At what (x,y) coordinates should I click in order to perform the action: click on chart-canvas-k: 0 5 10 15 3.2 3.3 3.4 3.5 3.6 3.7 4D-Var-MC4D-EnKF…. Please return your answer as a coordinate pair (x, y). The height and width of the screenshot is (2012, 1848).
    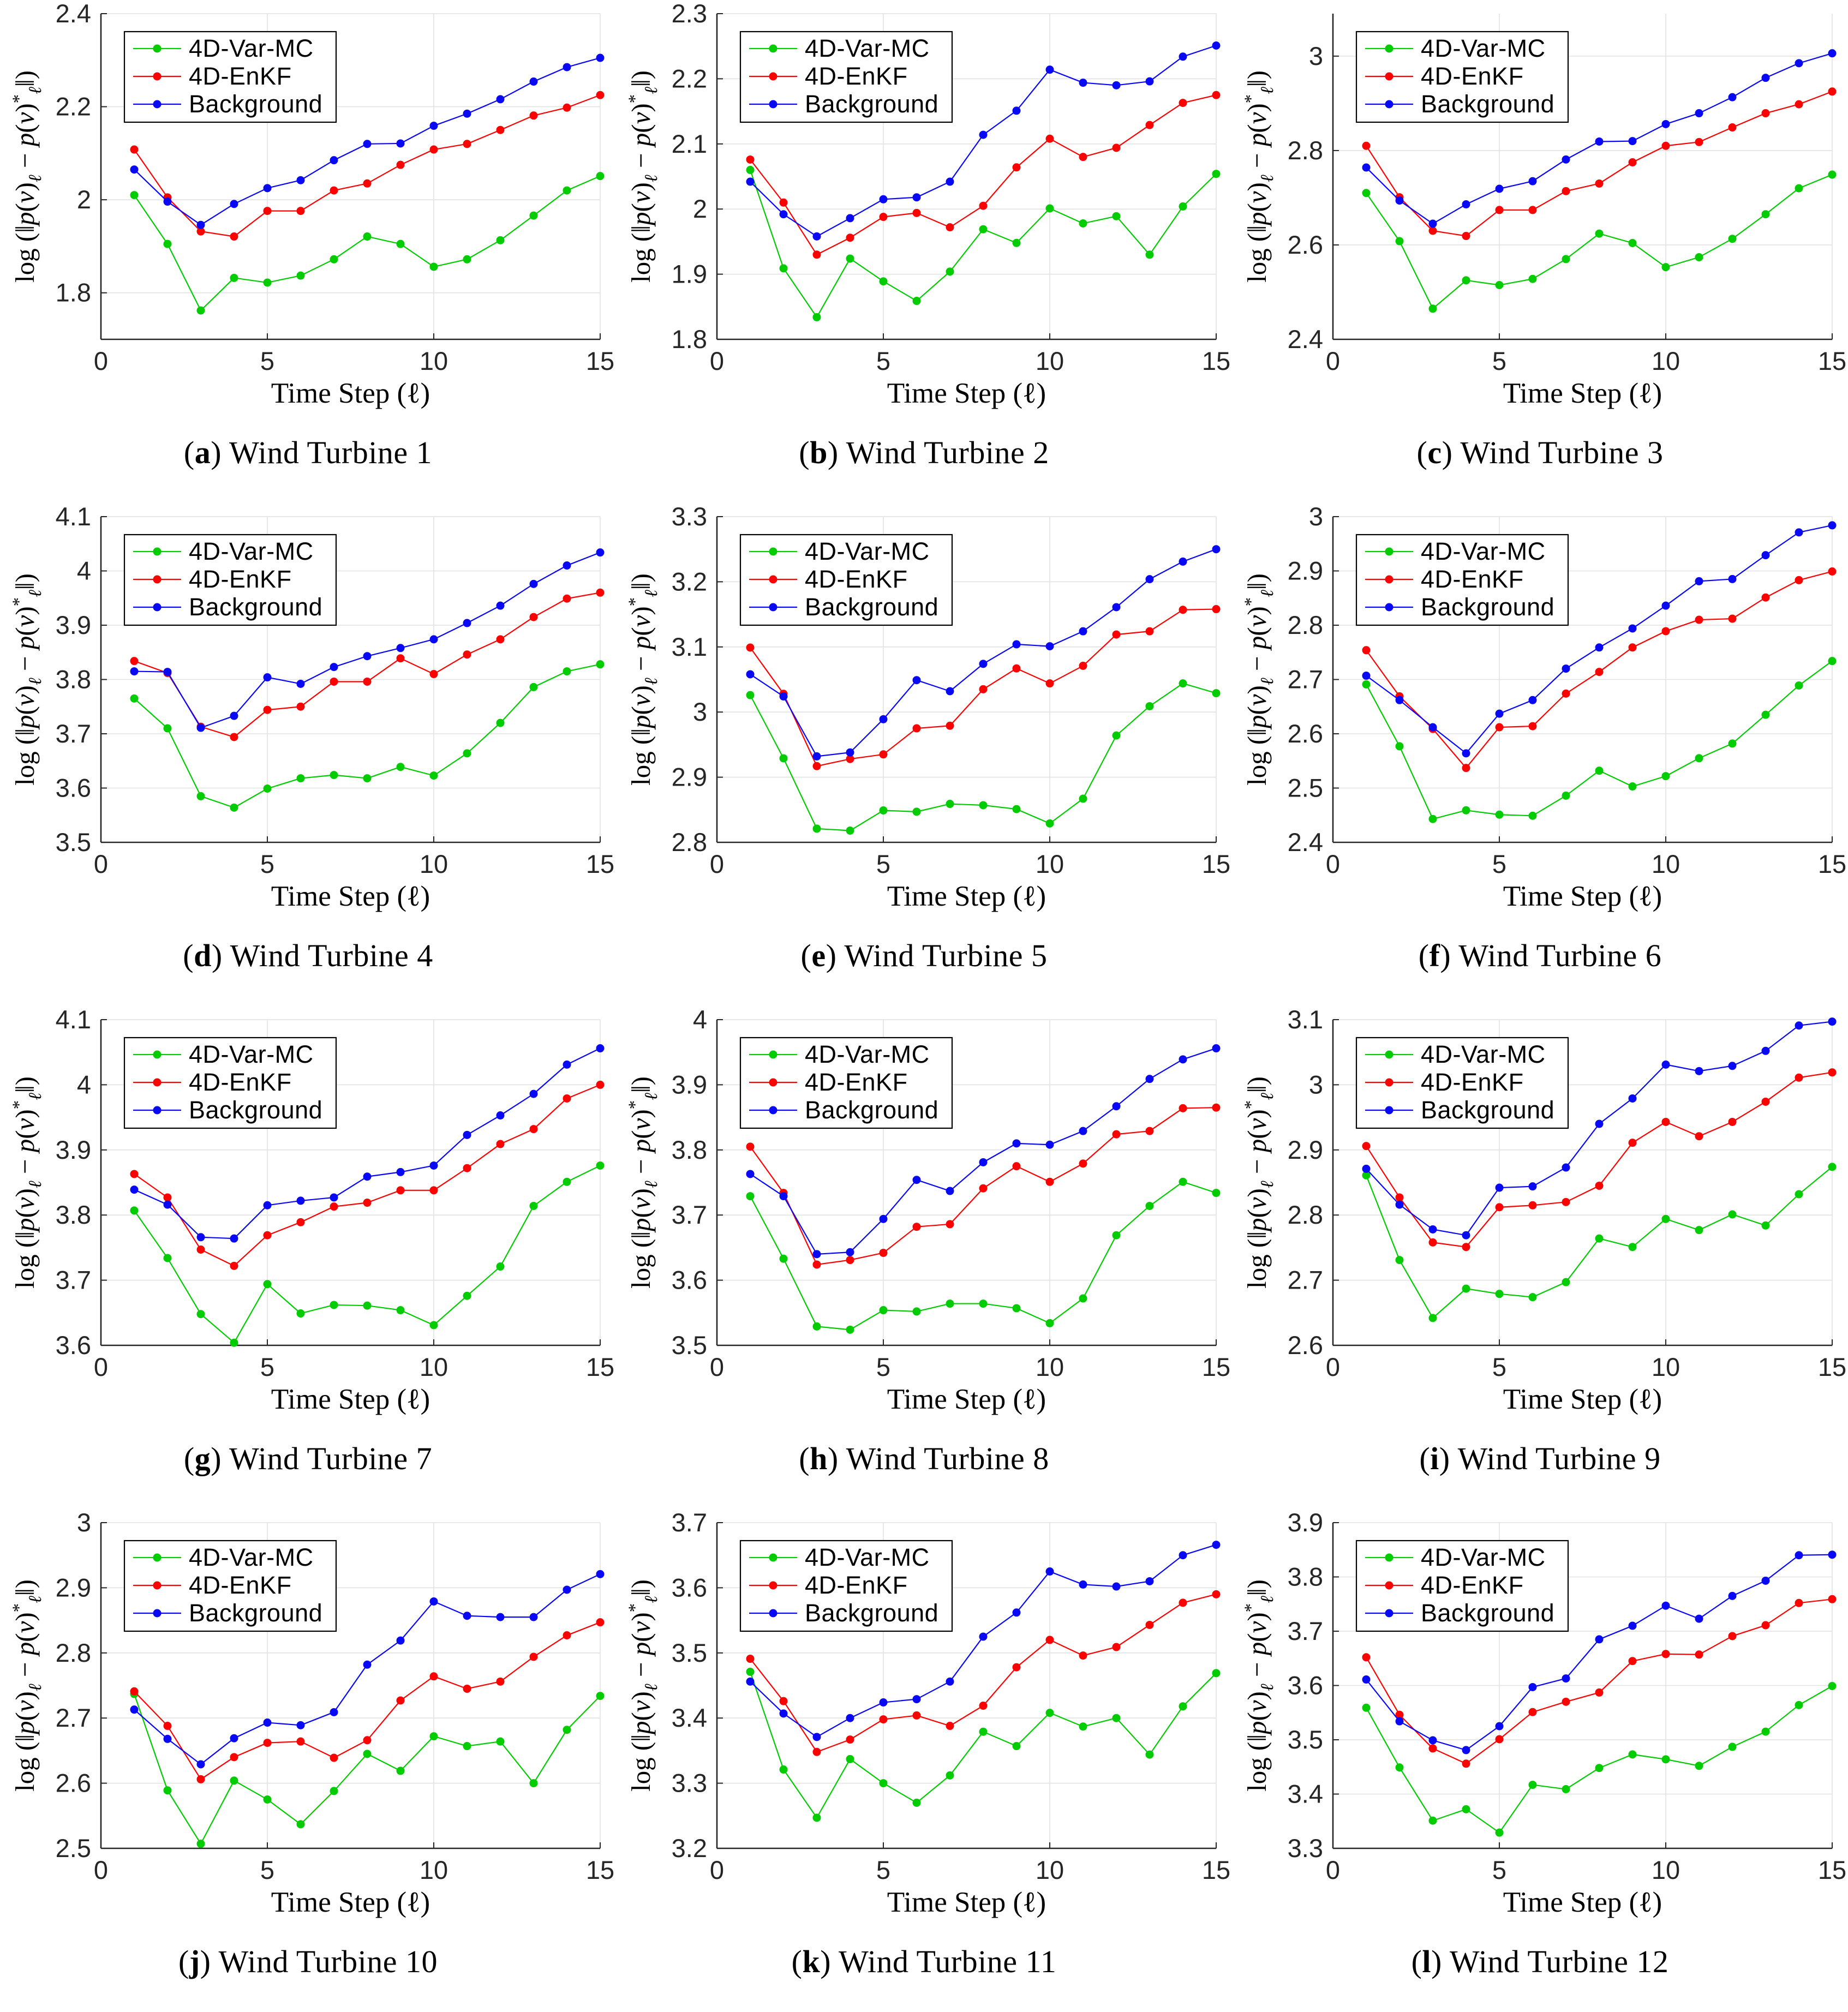
    Looking at the image, I should click on (927, 1713).